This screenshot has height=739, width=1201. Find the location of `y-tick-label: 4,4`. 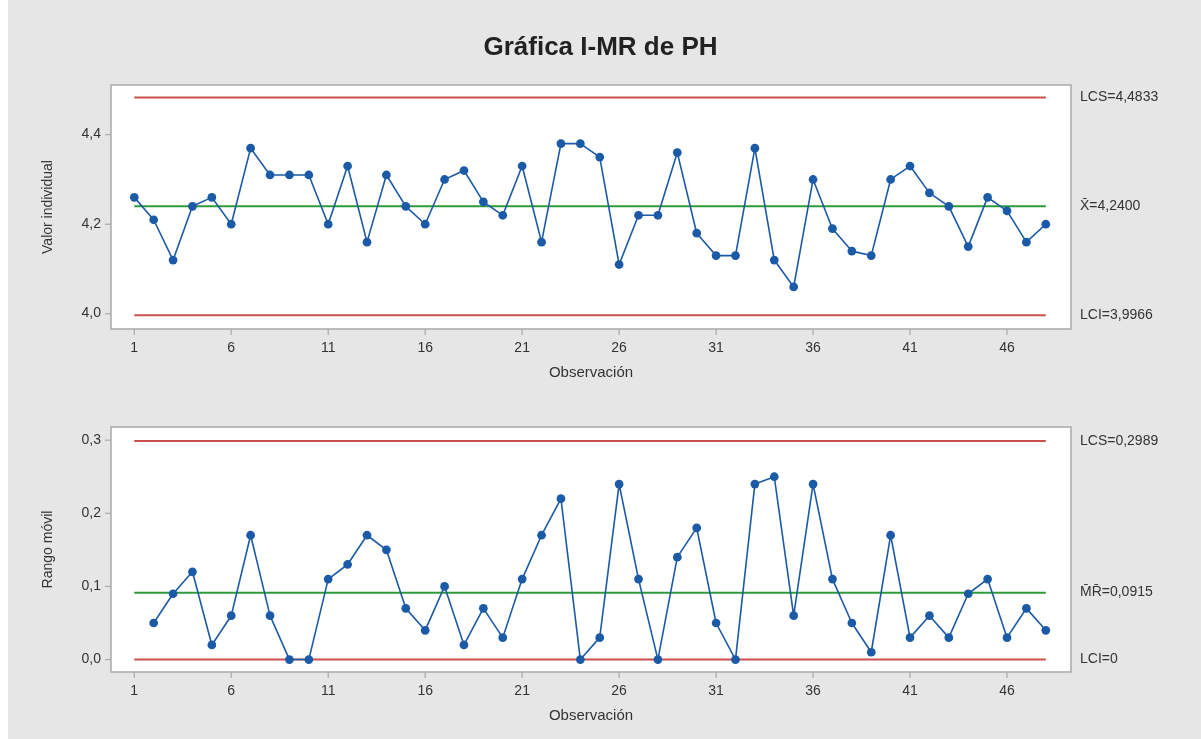

y-tick-label: 4,4 is located at coordinates (91, 133).